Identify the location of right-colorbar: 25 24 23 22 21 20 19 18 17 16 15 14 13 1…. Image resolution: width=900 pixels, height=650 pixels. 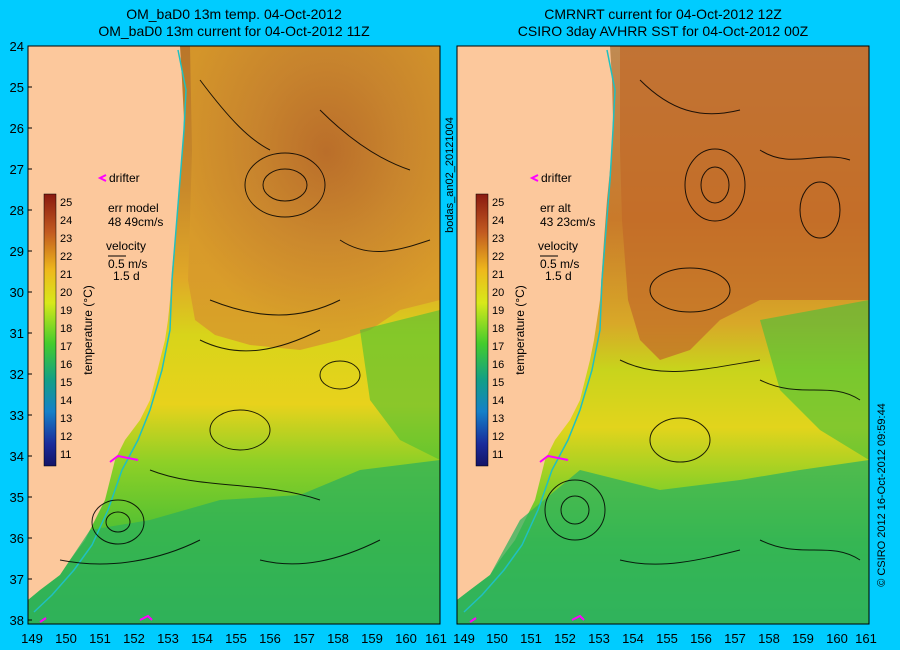
(501, 330).